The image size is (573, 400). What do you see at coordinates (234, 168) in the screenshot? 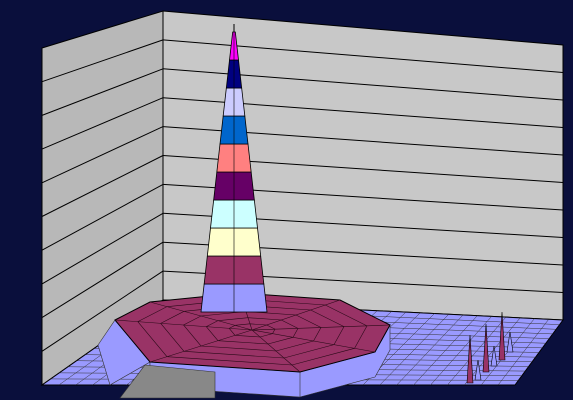
I see `surface-peak` at bounding box center [234, 168].